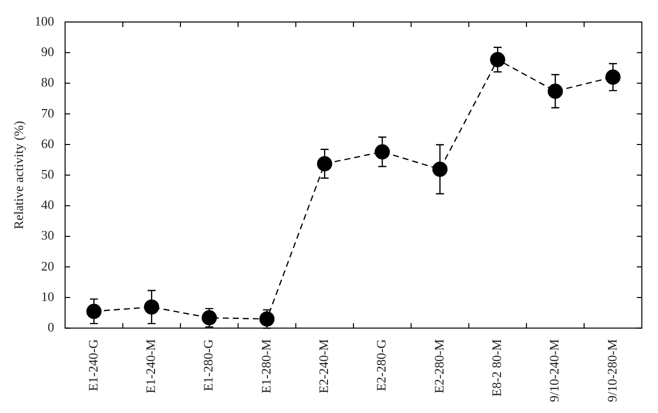  What do you see at coordinates (47, 204) in the screenshot?
I see `y-tick-label: 40` at bounding box center [47, 204].